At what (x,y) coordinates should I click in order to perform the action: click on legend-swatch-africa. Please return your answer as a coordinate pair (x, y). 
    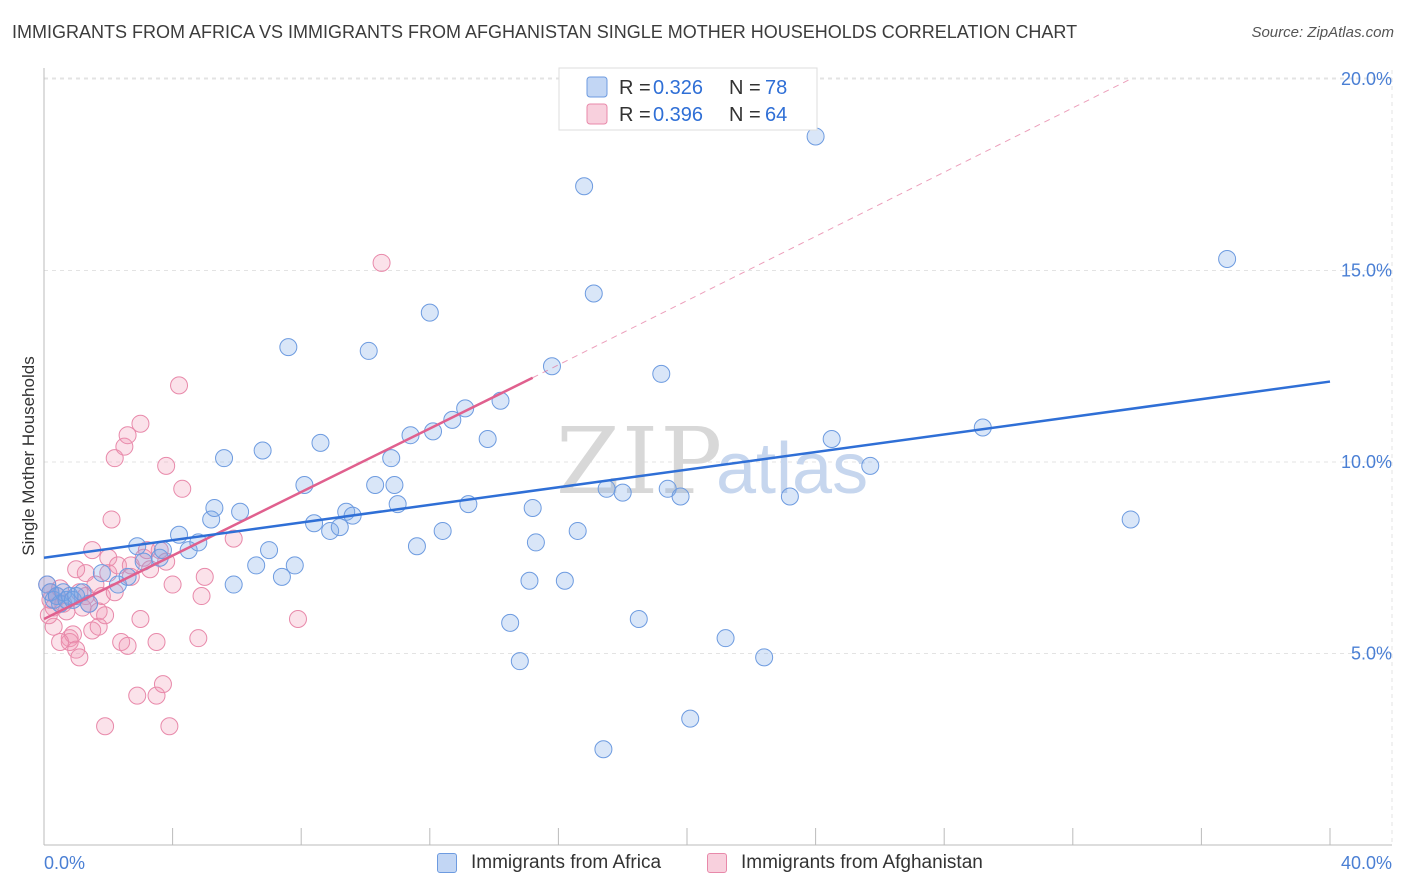
    Looking at the image, I should click on (597, 87).